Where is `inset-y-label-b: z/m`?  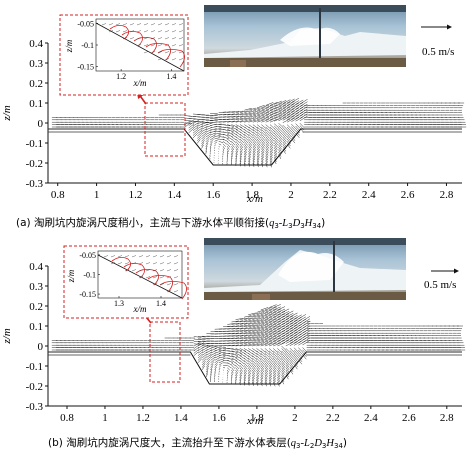 inset-y-label-b: z/m is located at coordinates (71, 276).